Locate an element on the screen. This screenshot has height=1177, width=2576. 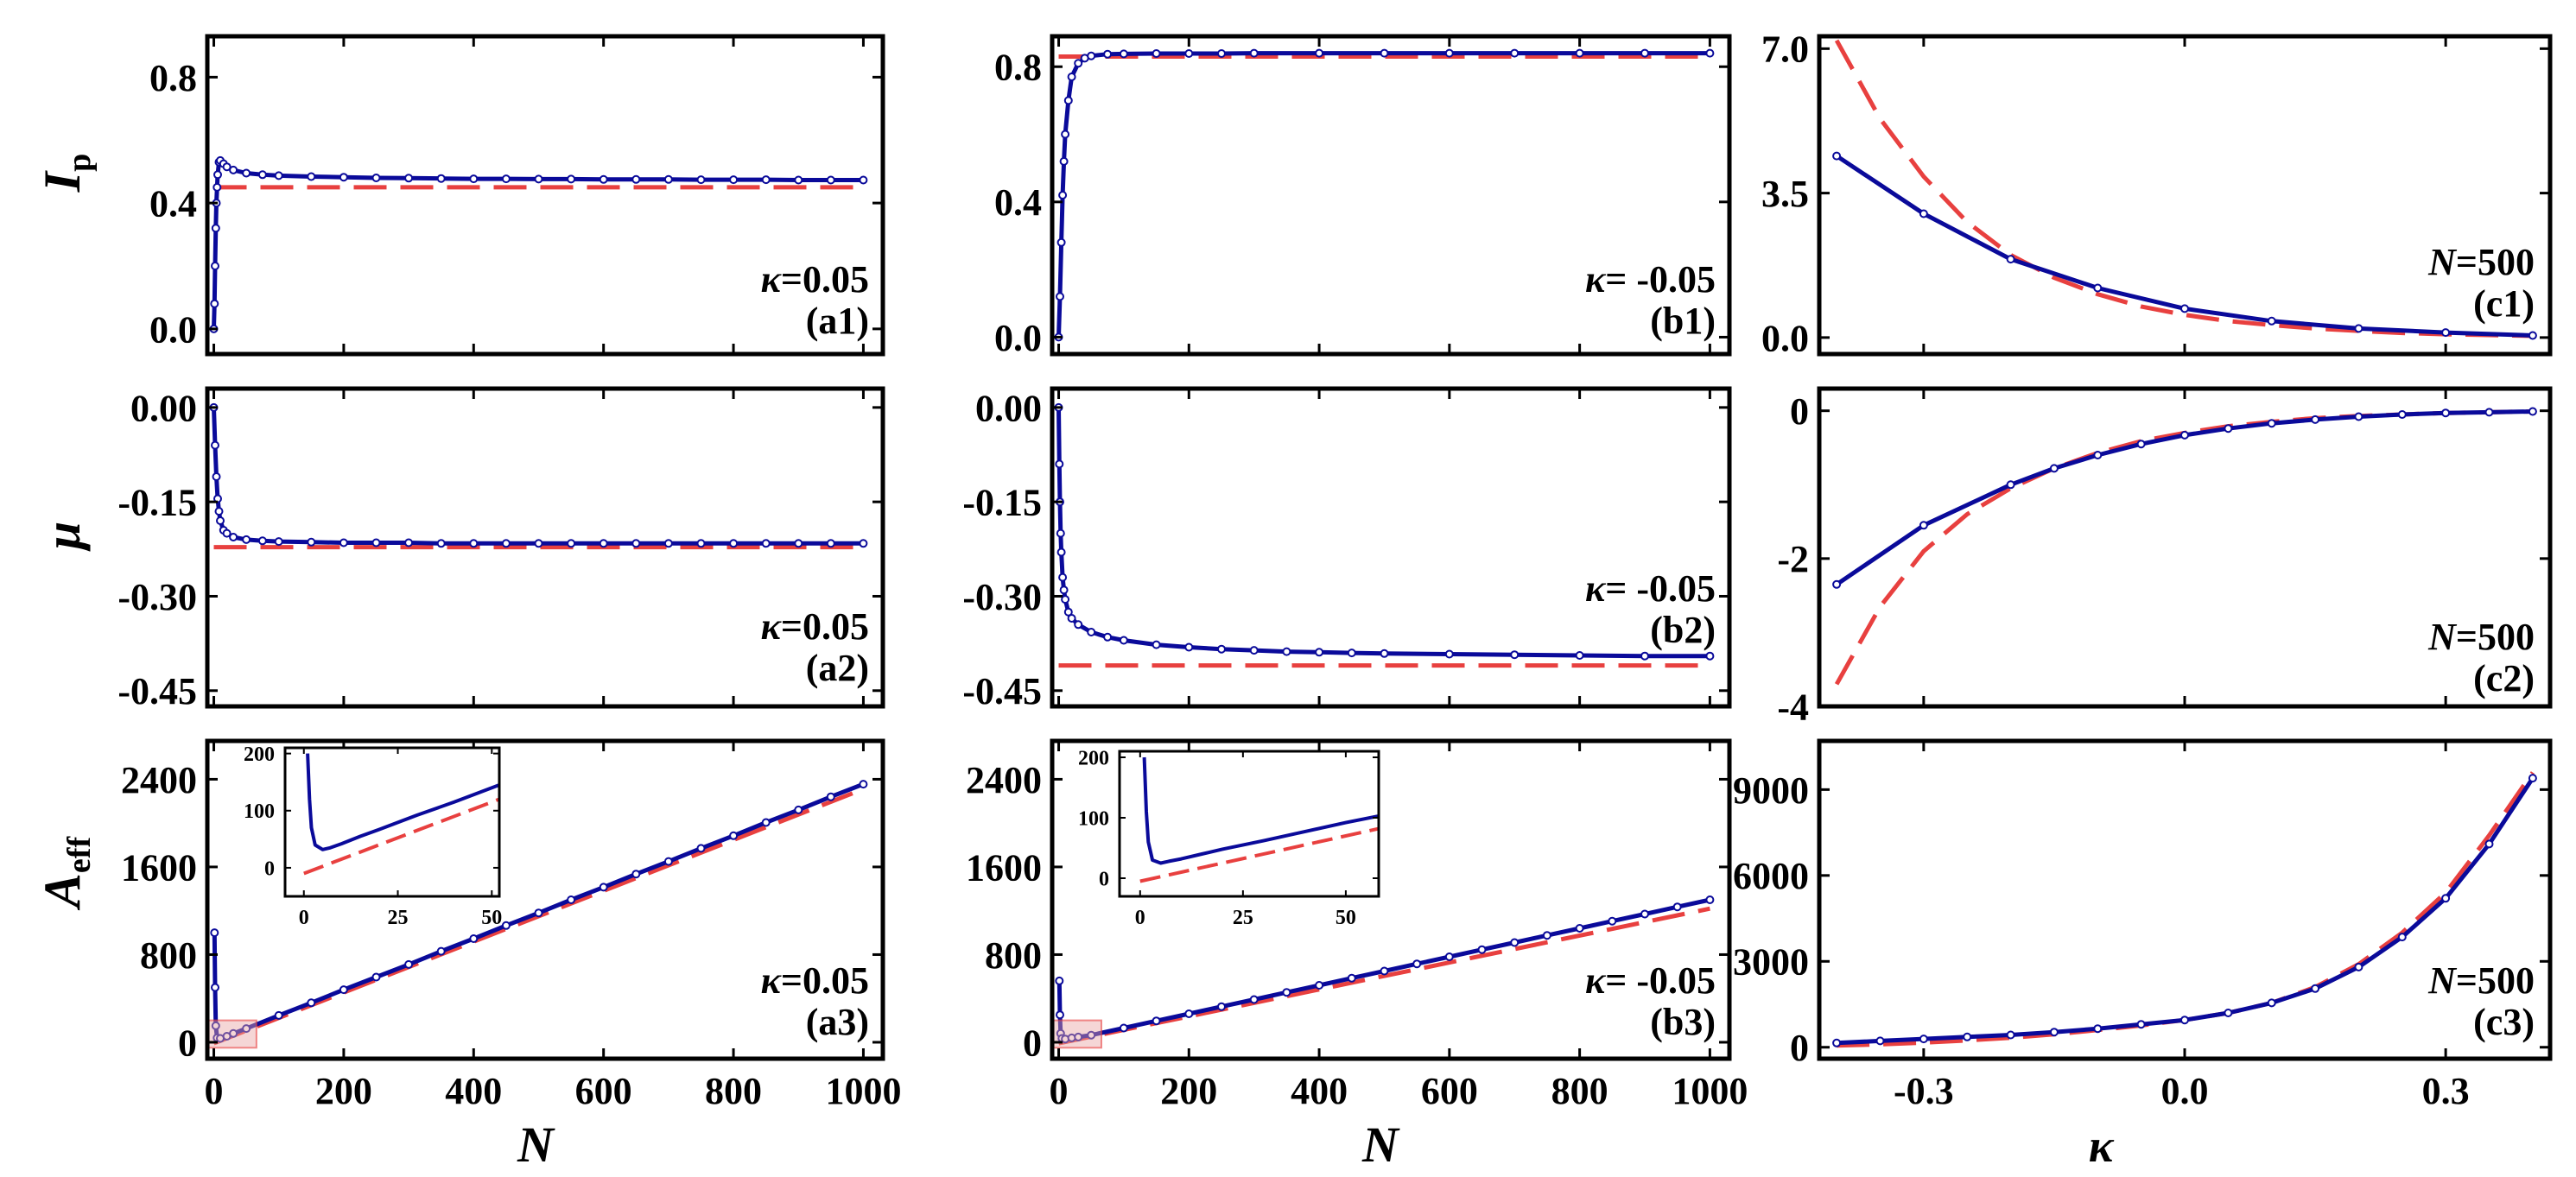
c3-ytick-label-1: 3000 is located at coordinates (1771, 962).